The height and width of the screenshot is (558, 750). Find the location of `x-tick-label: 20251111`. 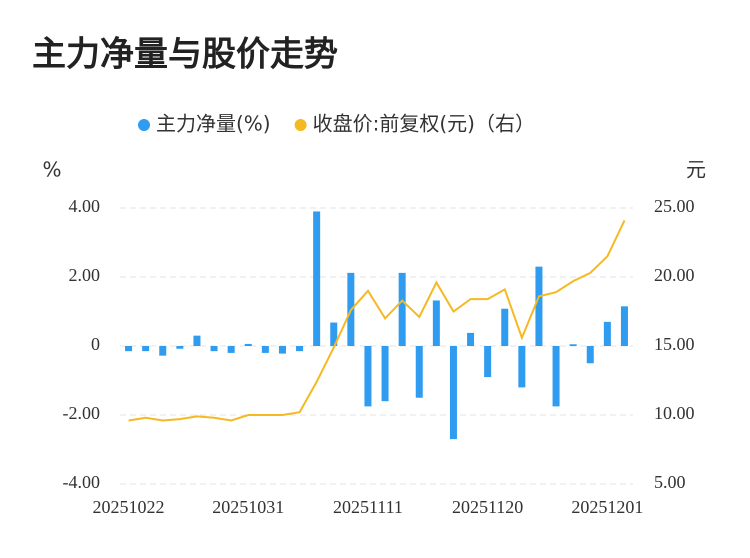

x-tick-label: 20251111 is located at coordinates (368, 507).